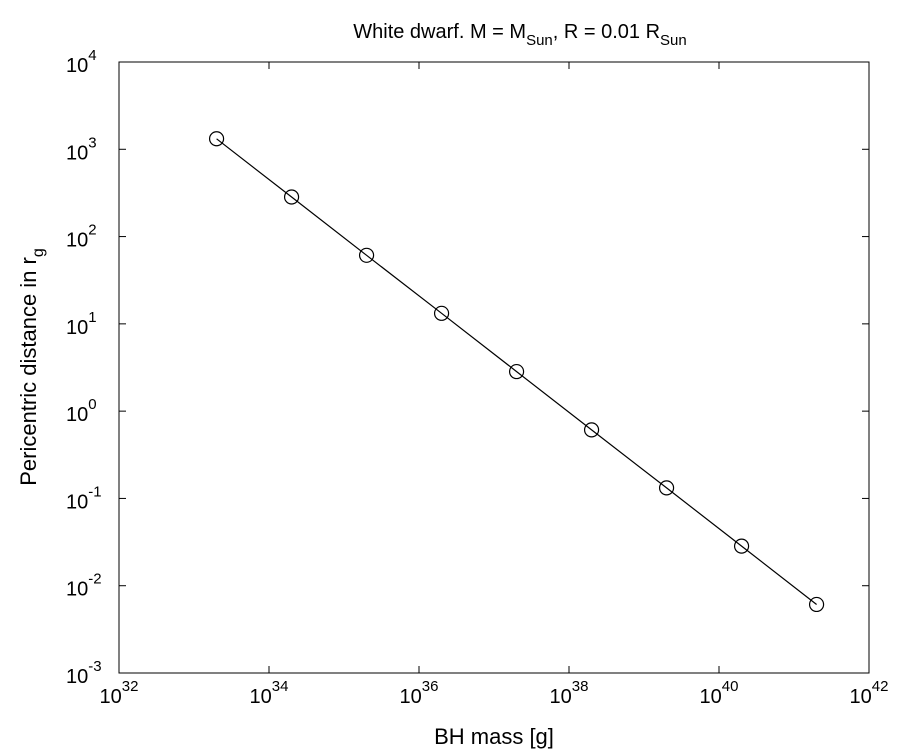  Describe the element at coordinates (494, 693) in the screenshot. I see `x-tick-labels: 1032 1034 1036 1038 1040 1042` at that location.